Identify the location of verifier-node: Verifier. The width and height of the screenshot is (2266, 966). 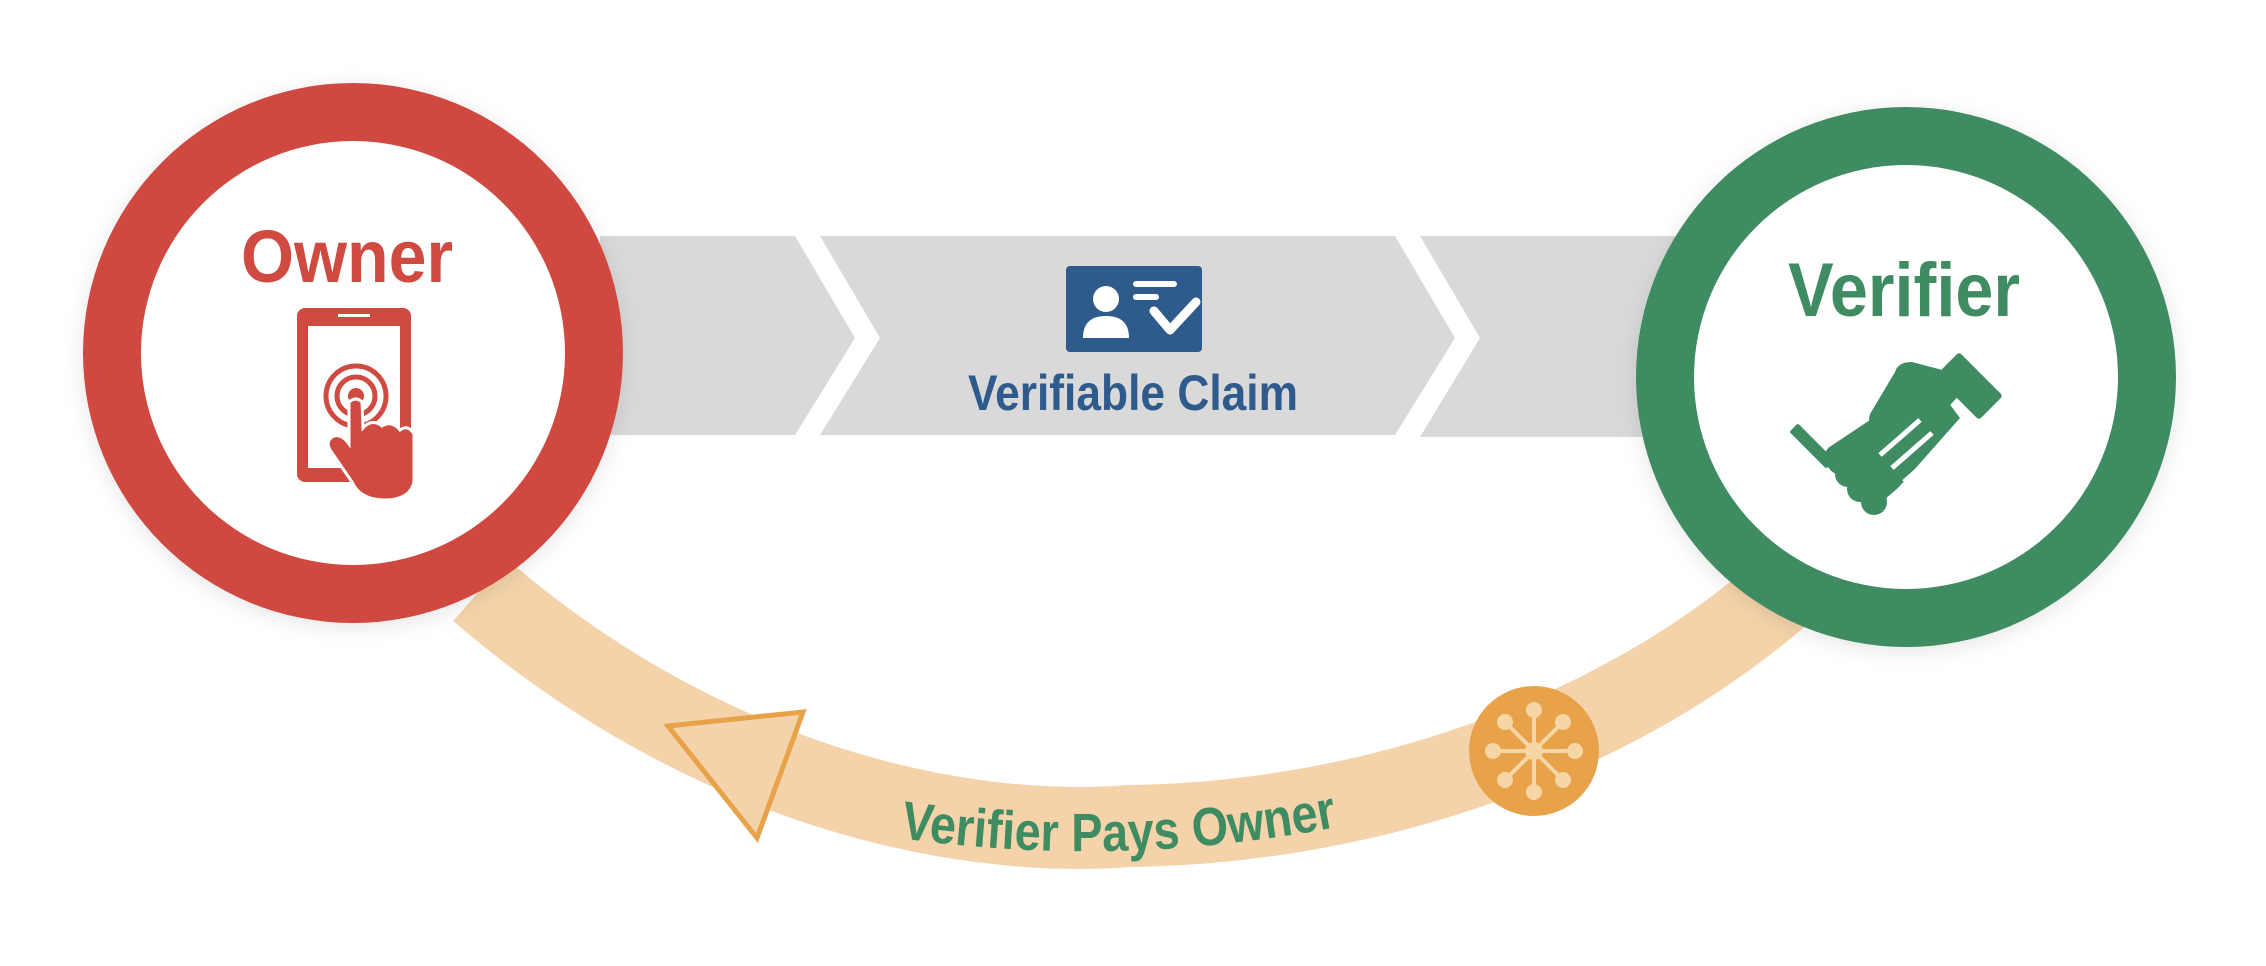
(1906, 377).